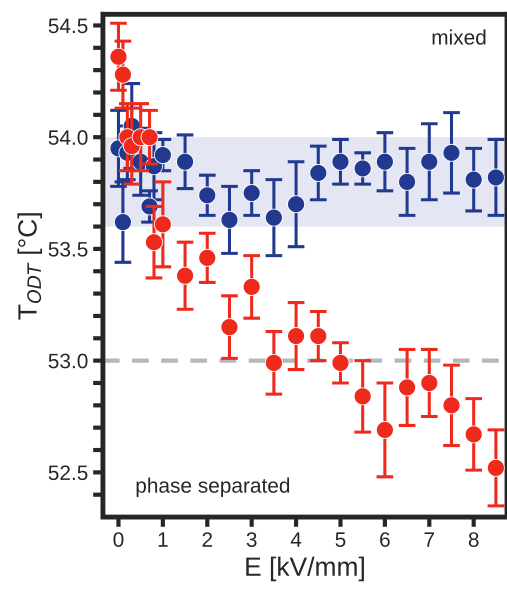 This screenshot has width=507, height=595. Describe the element at coordinates (459, 37) in the screenshot. I see `annotation: mixed` at that location.